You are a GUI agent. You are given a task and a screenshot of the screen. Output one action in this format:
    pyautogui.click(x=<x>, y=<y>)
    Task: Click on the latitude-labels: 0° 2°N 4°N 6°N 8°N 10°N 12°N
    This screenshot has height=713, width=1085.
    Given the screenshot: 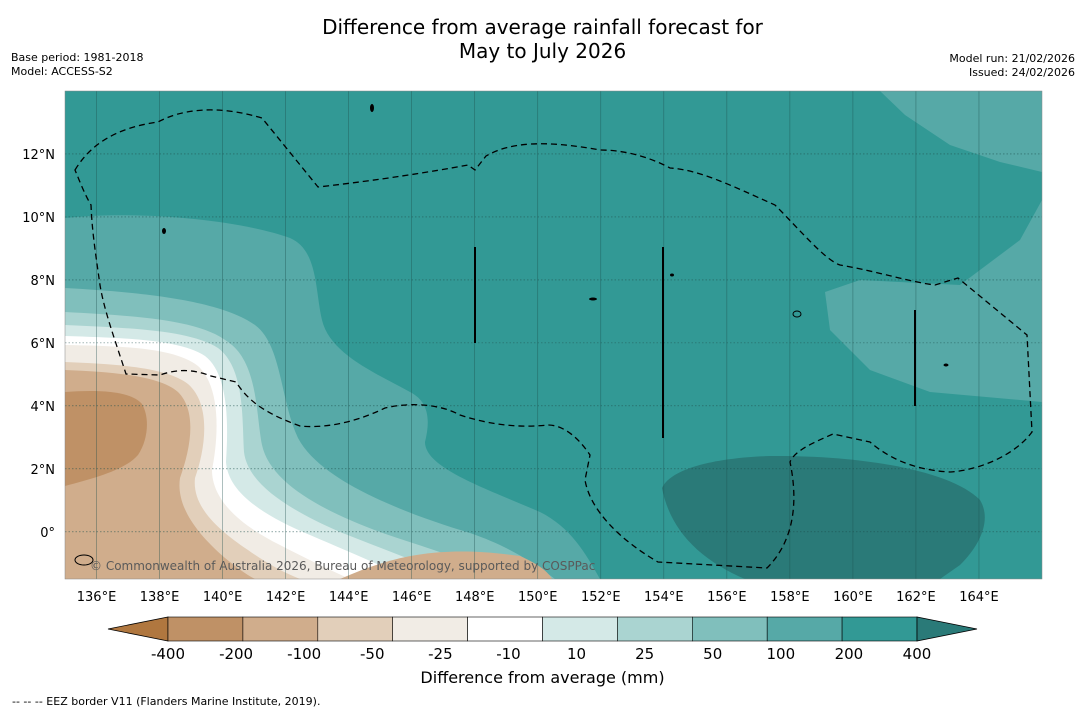 What is the action you would take?
    pyautogui.click(x=38, y=344)
    